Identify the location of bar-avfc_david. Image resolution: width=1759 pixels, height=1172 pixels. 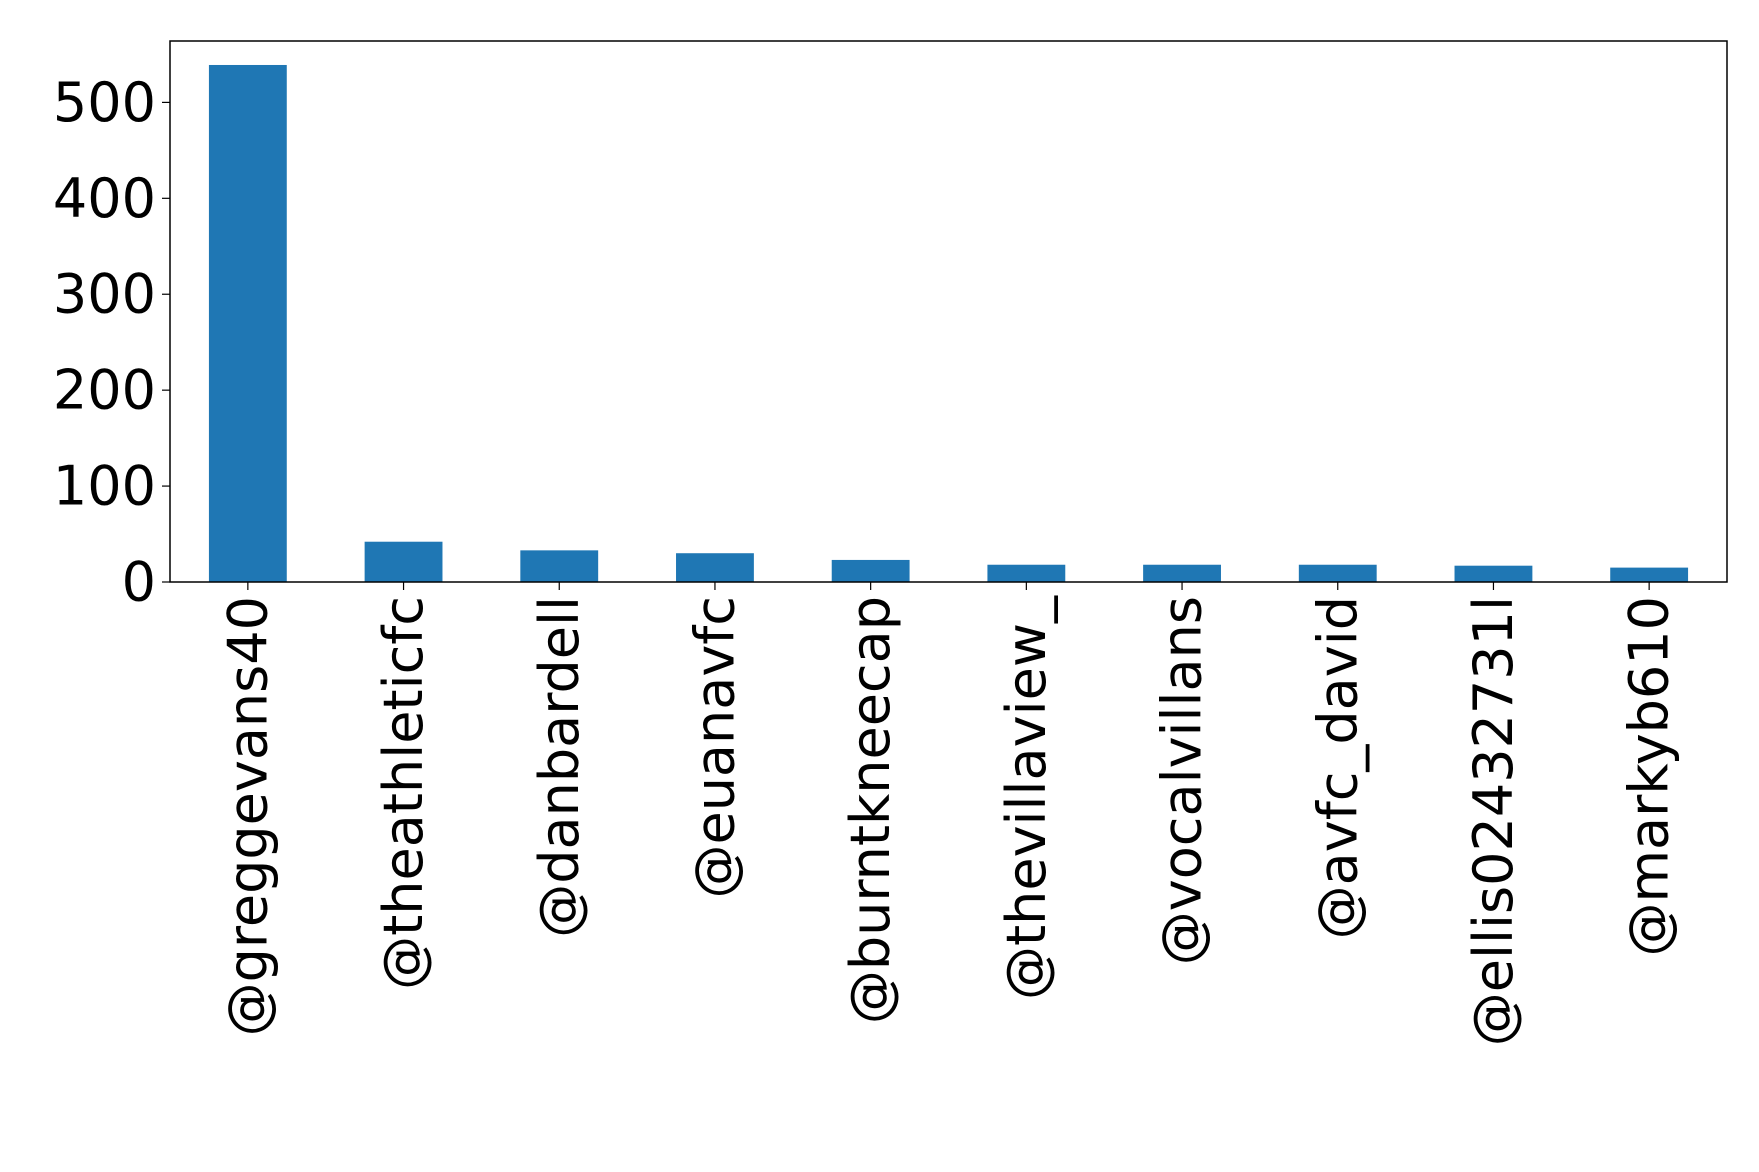
(1337, 573).